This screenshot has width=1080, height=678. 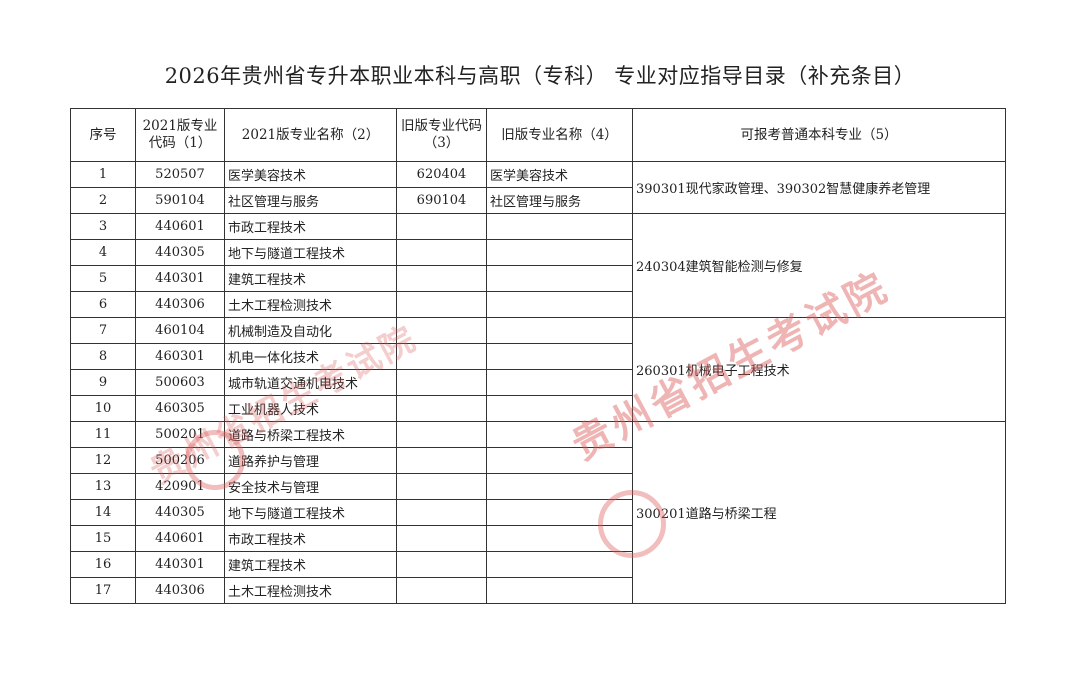 I want to click on table-row: 13 420901 安全技术与管理, so click(x=538, y=486).